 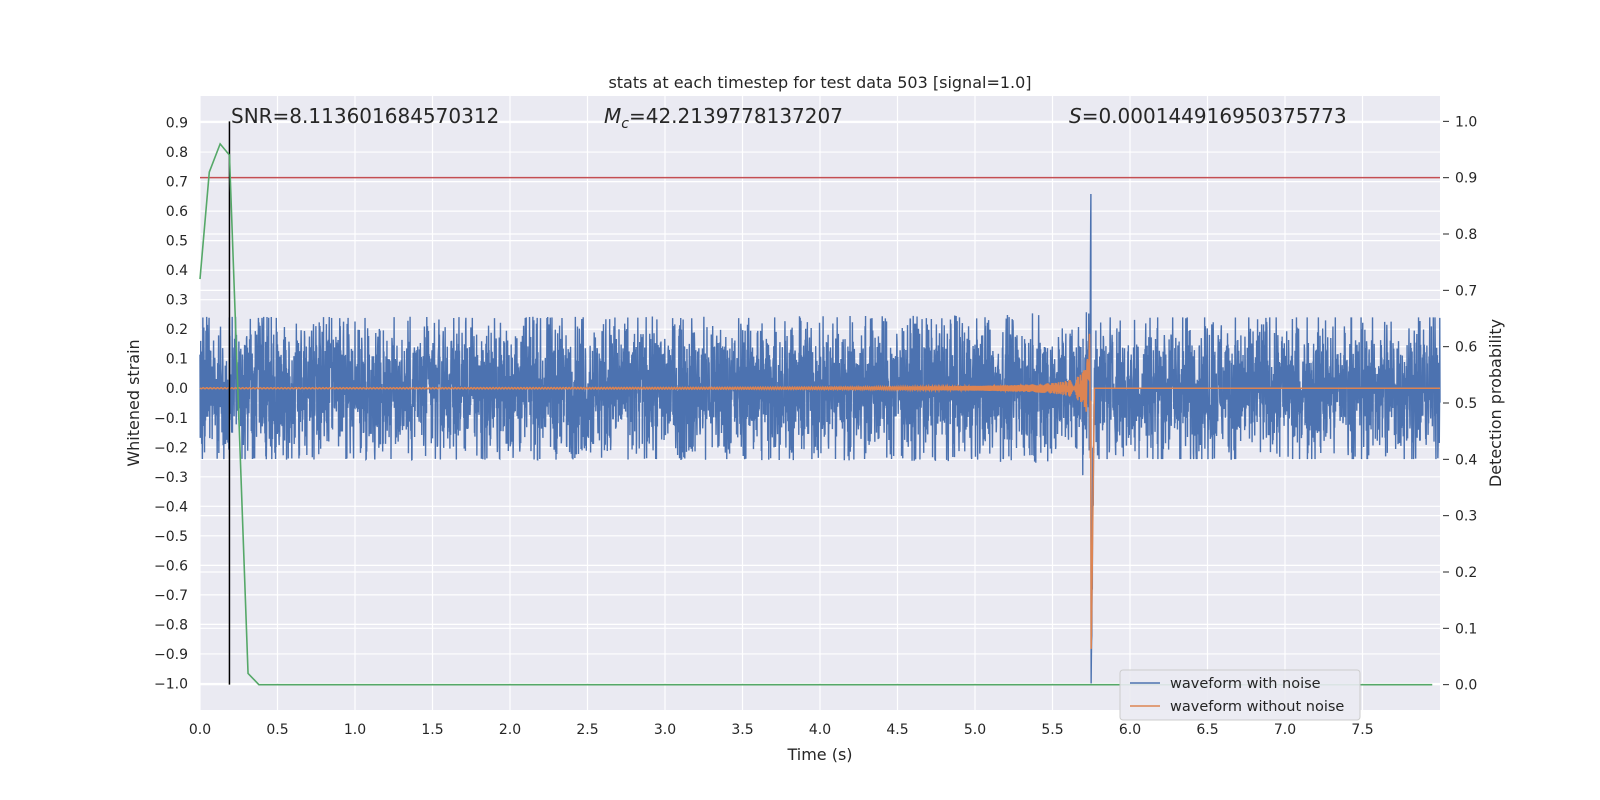 What do you see at coordinates (1495, 403) in the screenshot?
I see `y-right-axis-label: Detection probability` at bounding box center [1495, 403].